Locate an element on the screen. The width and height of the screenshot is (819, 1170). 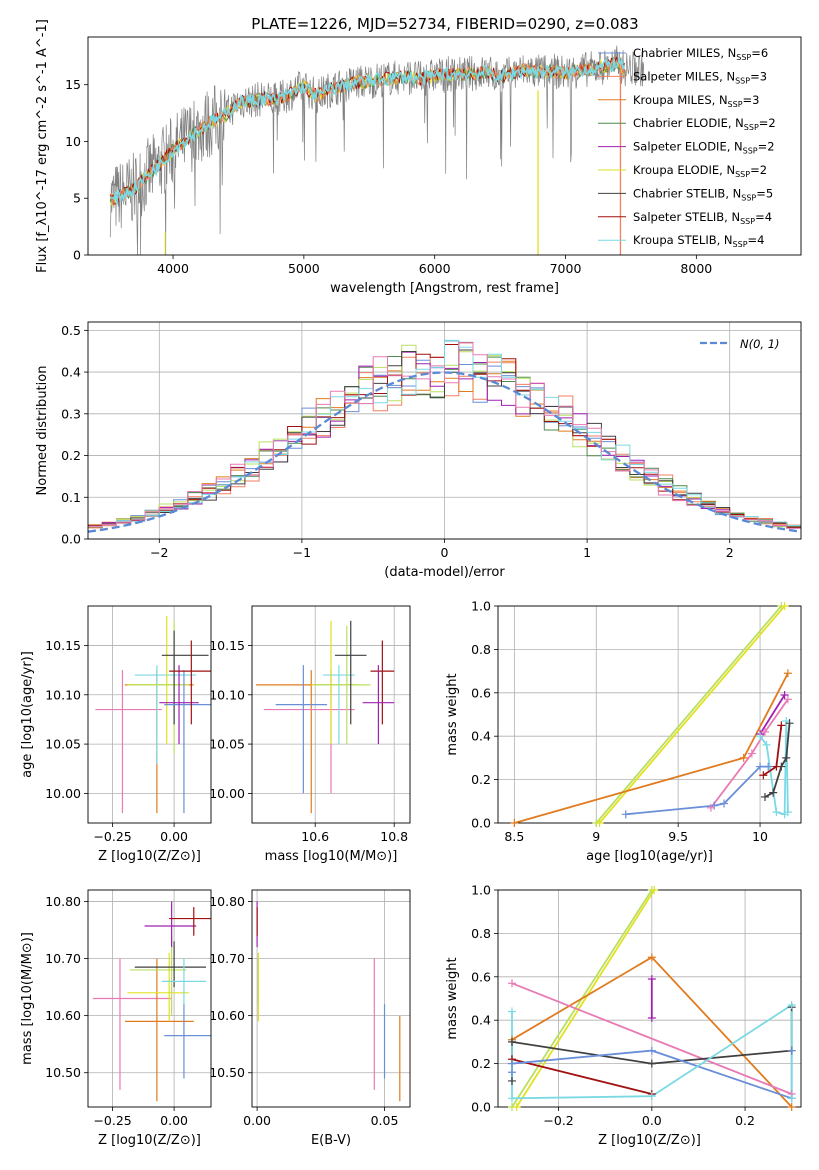
y-tick-label: 1.0 is located at coordinates (481, 890).